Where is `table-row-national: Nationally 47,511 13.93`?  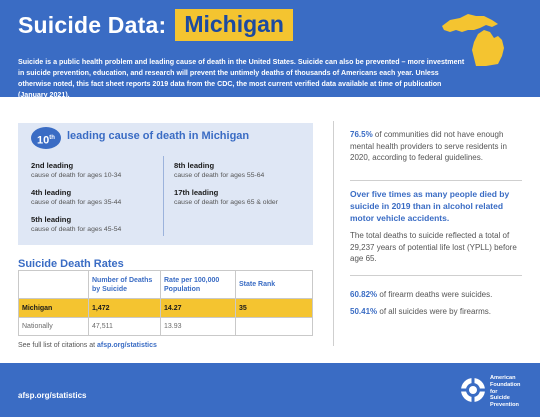 table-row-national: Nationally 47,511 13.93 is located at coordinates (165, 326).